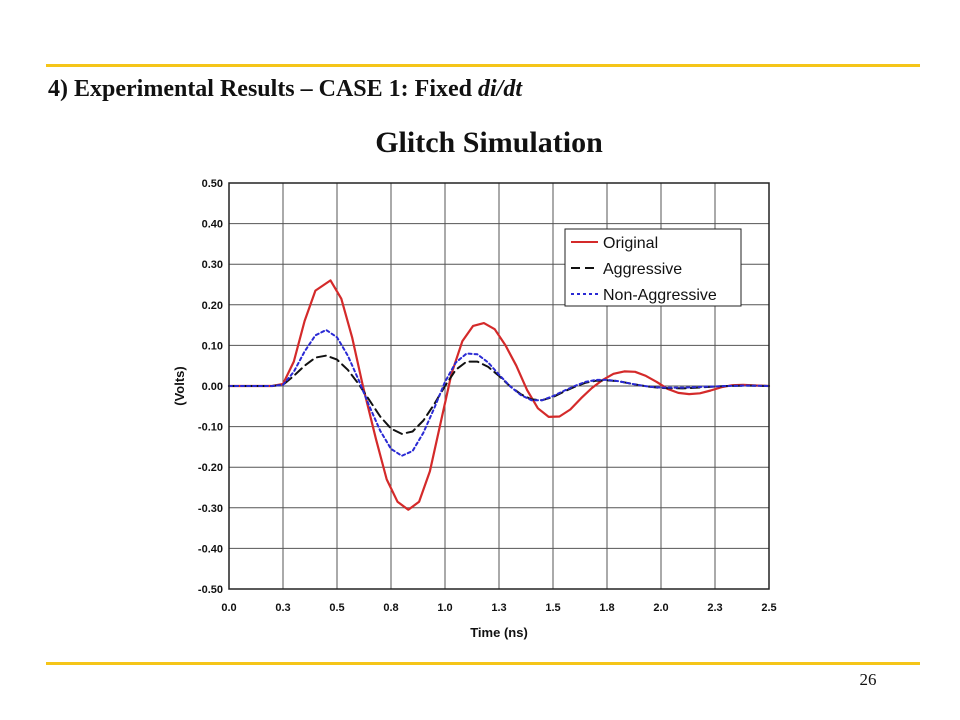  I want to click on chart-legend: Original Aggressive Non-Aggressive, so click(653, 267).